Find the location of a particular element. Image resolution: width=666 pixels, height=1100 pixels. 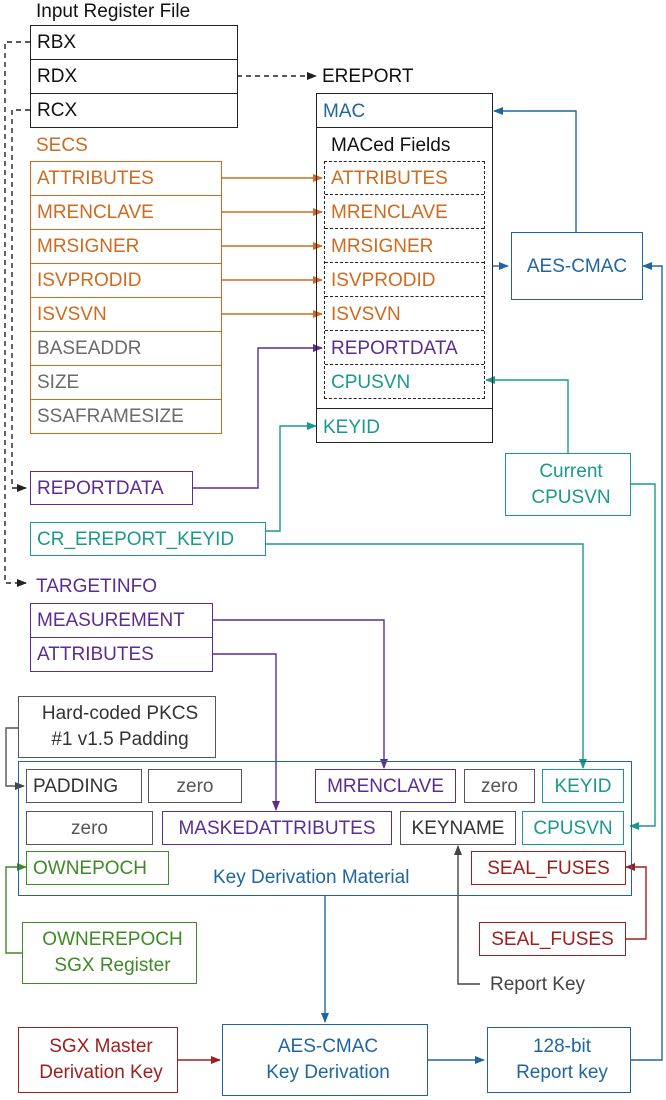

sgx-master-derivation-key: SGX Master Derivation Key is located at coordinates (98, 1060).